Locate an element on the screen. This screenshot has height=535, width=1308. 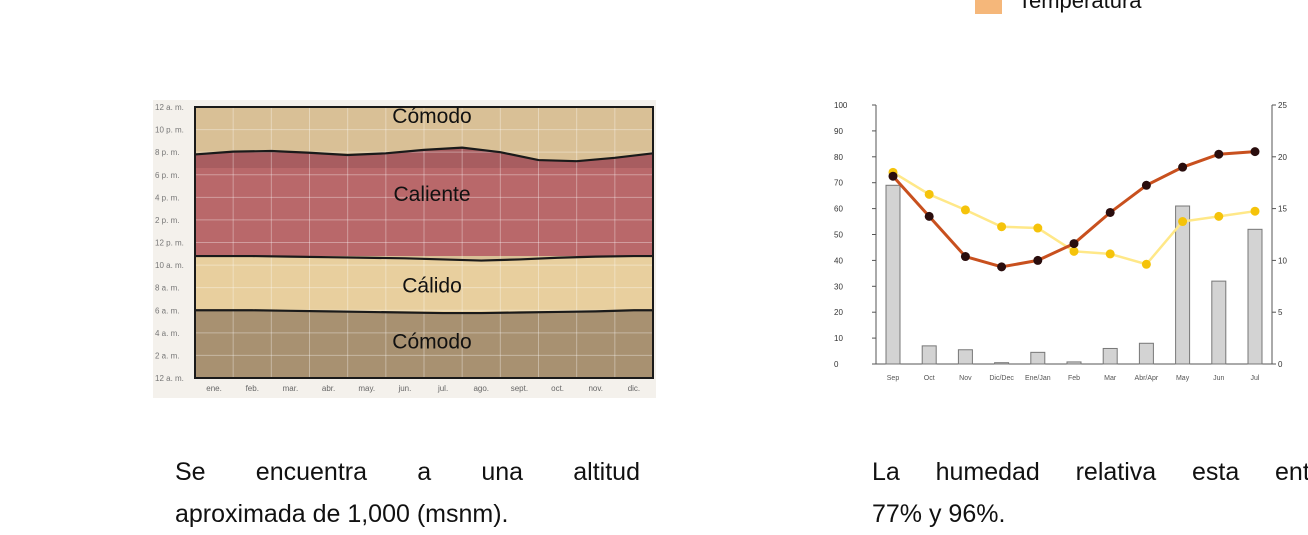
ytick-label: 2 p. m. is located at coordinates (167, 220).